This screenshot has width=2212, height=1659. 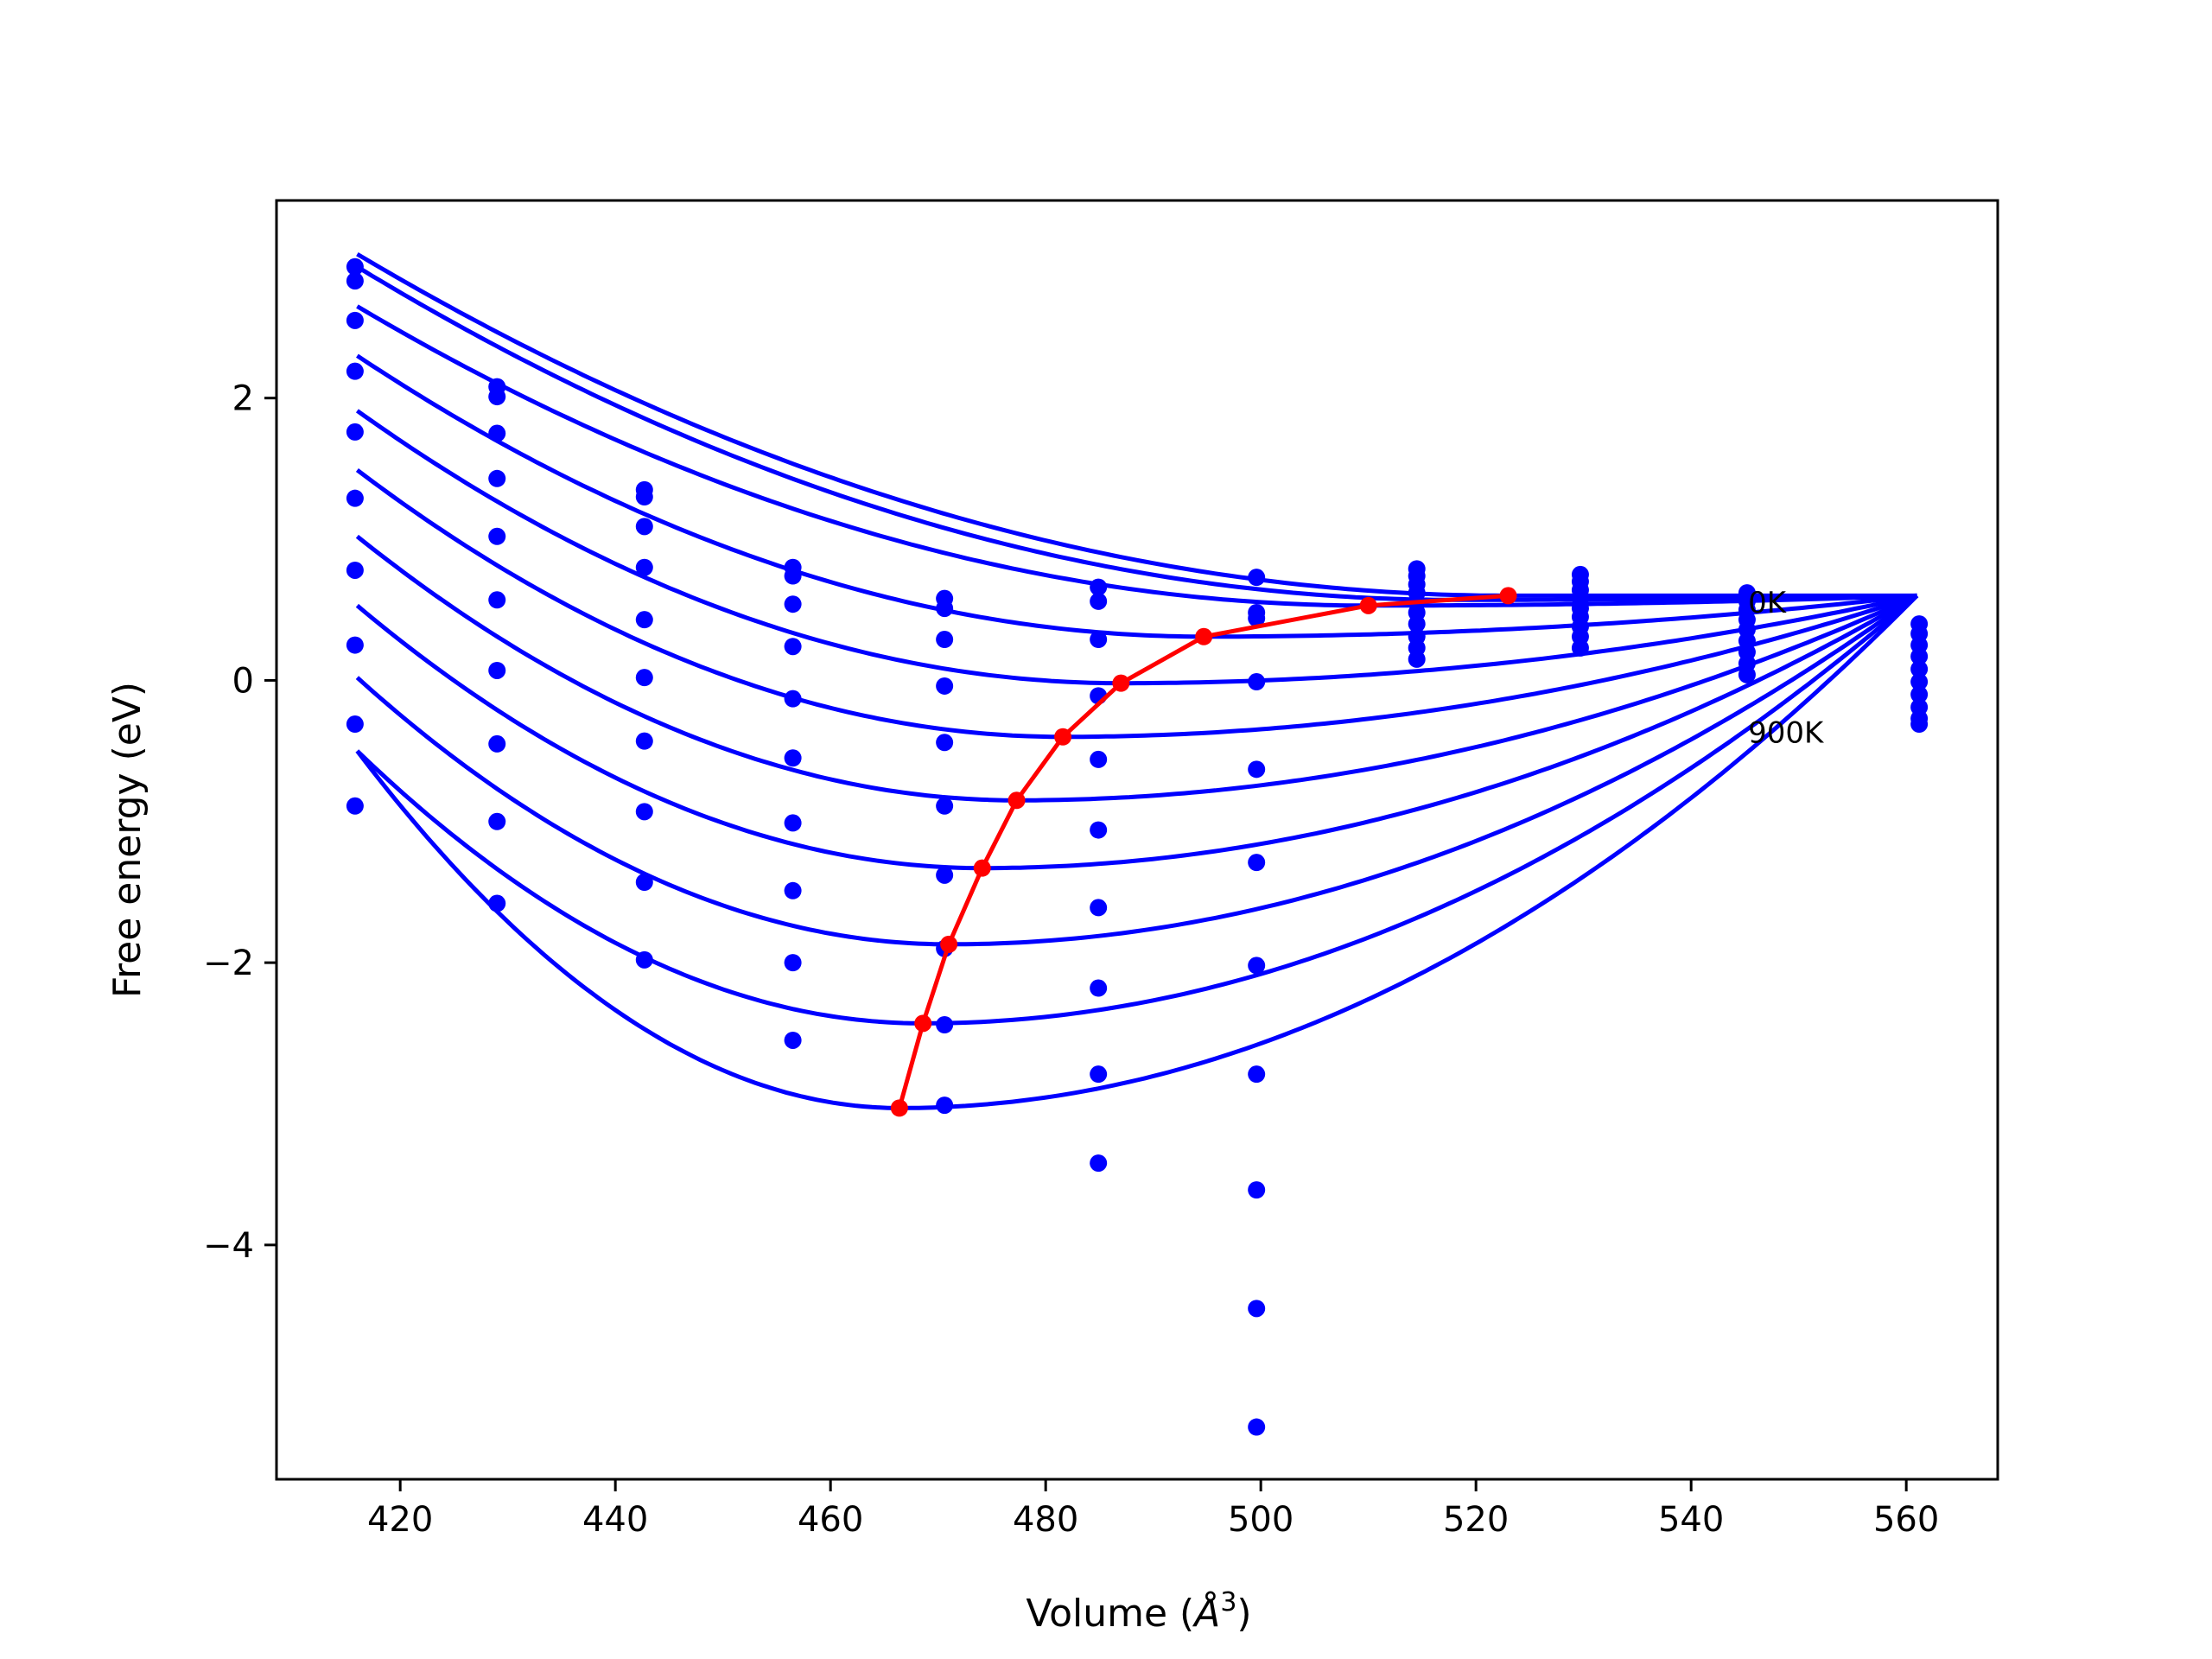 I want to click on temperature-annotation: 0K, so click(x=1768, y=603).